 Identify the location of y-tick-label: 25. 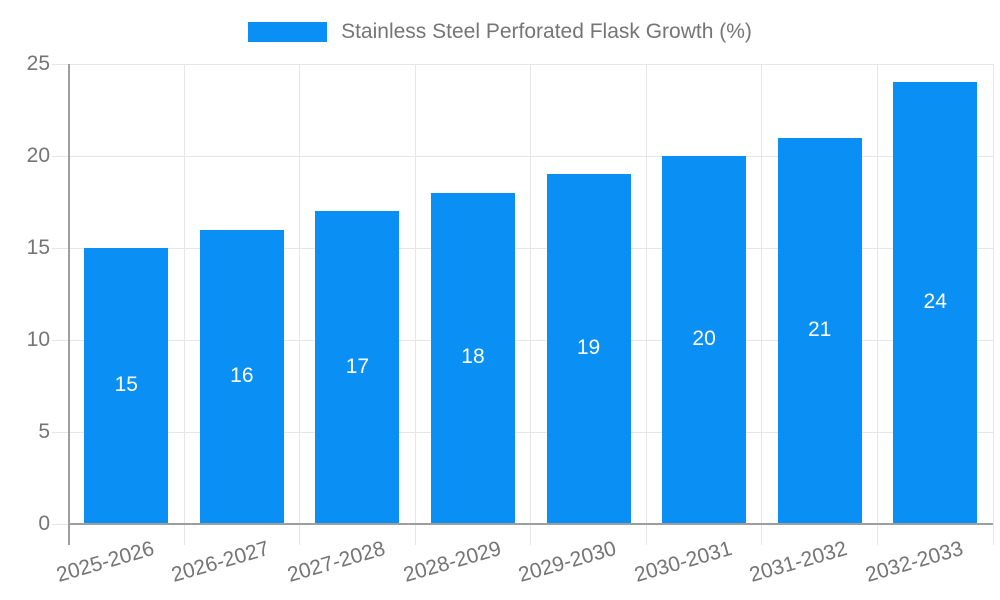
(38, 63).